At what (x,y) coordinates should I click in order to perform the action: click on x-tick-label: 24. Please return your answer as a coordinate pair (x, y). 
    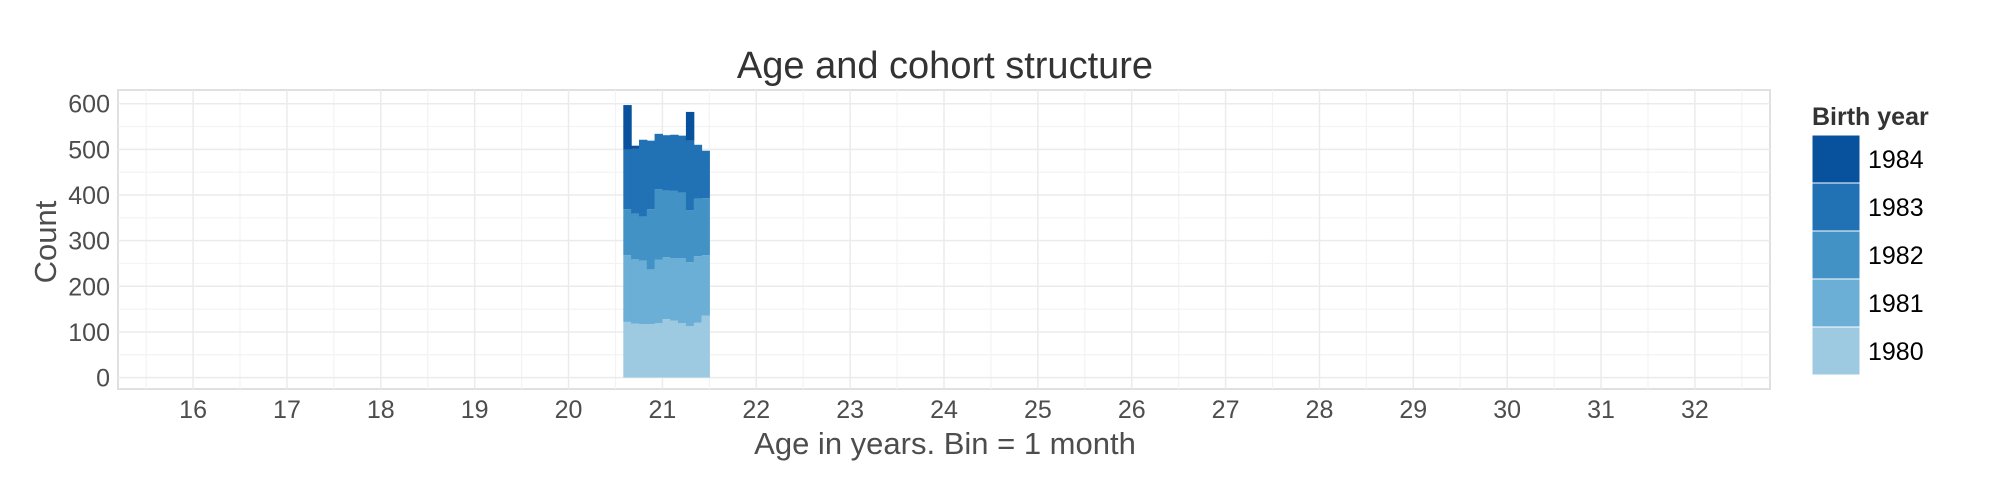
    Looking at the image, I should click on (944, 410).